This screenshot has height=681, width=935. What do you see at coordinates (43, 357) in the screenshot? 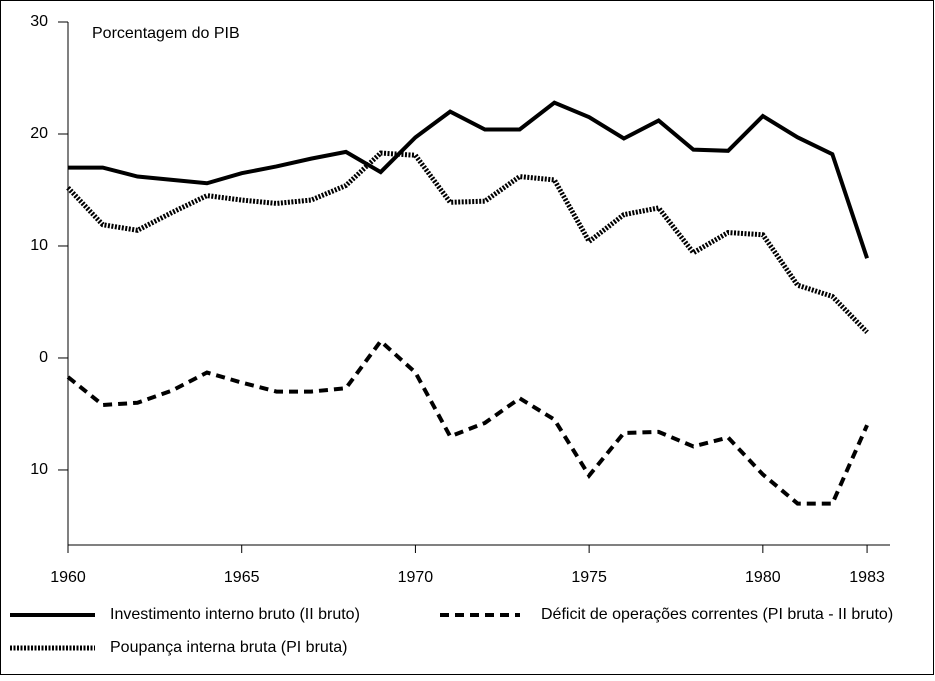
I see `y-tick-label: 0` at bounding box center [43, 357].